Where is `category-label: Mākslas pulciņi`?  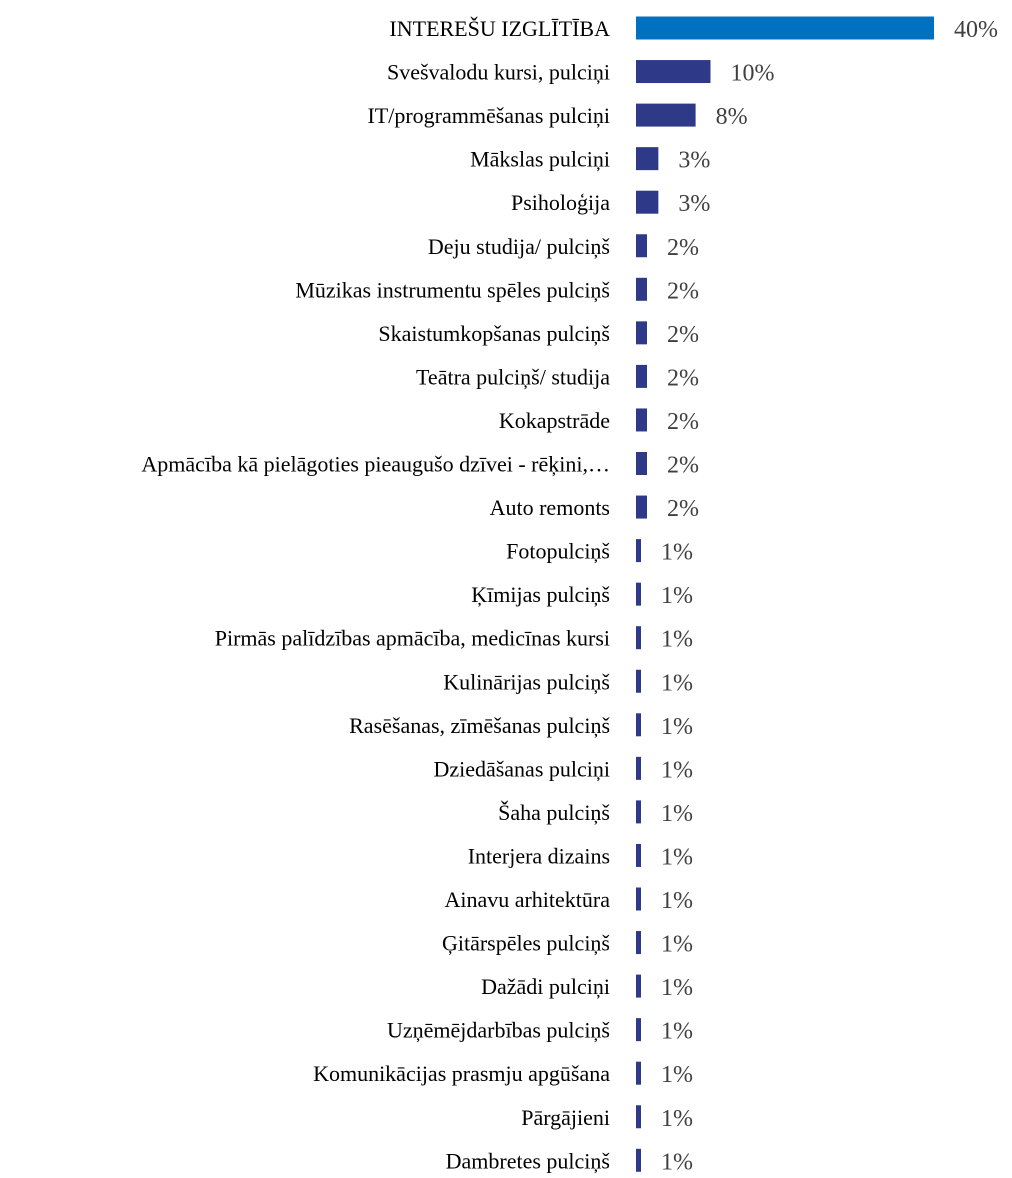
category-label: Mākslas pulciņi is located at coordinates (540, 159).